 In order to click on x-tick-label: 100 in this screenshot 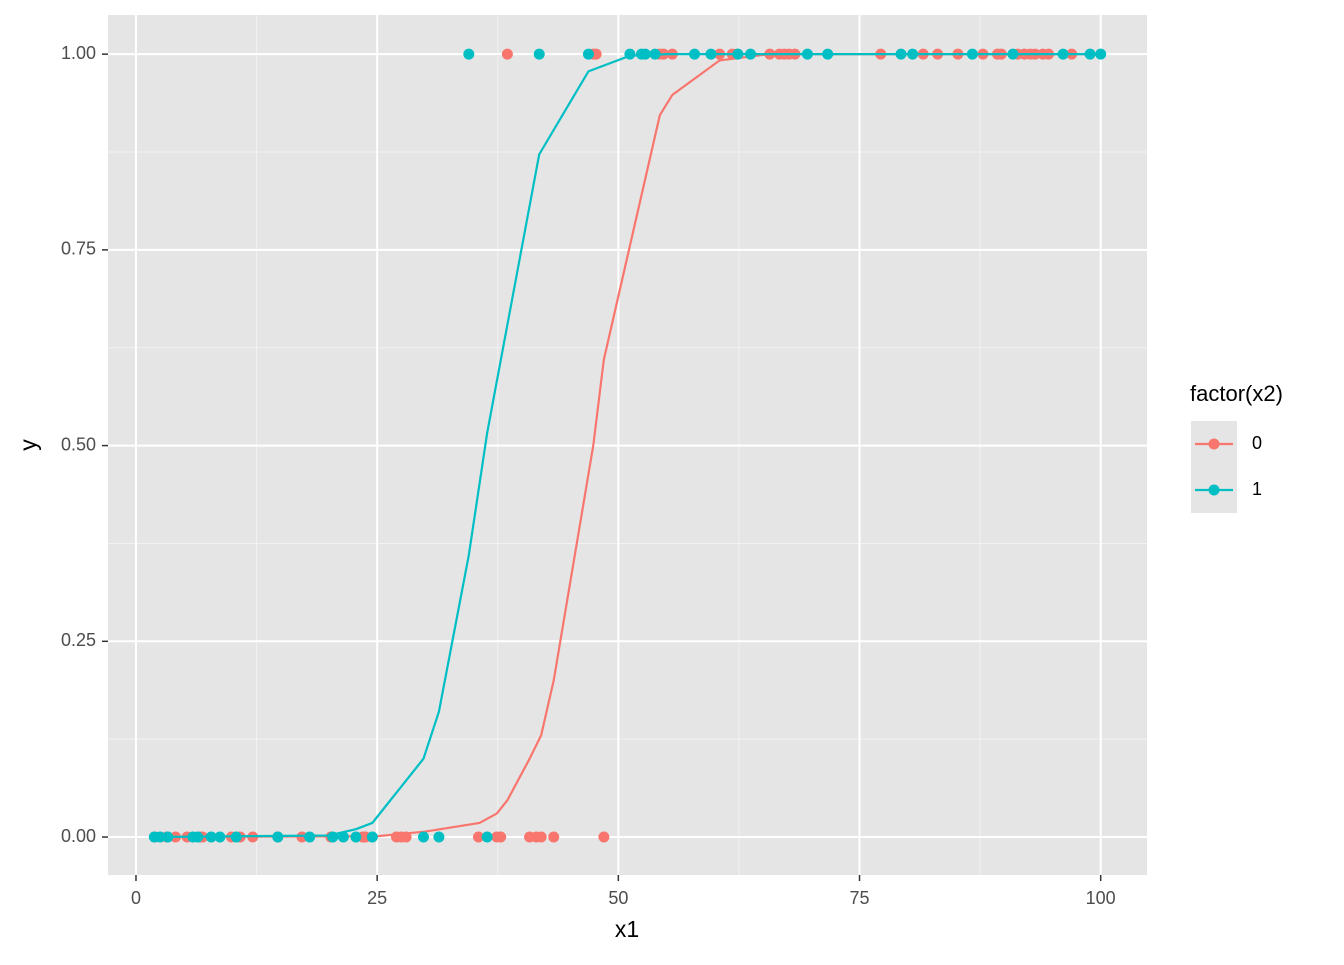, I will do `click(1101, 898)`.